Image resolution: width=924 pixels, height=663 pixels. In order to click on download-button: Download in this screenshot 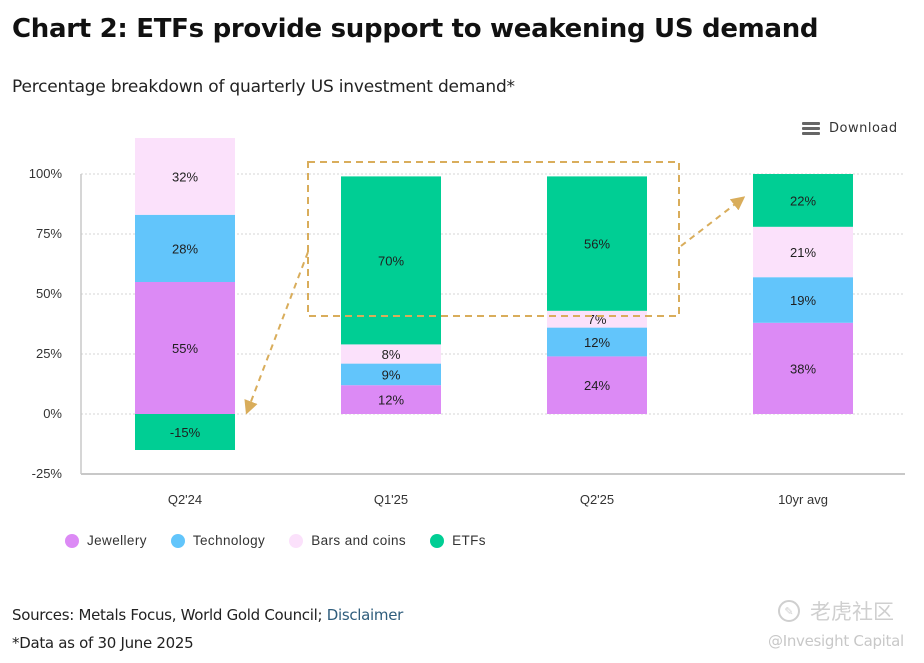, I will do `click(850, 128)`.